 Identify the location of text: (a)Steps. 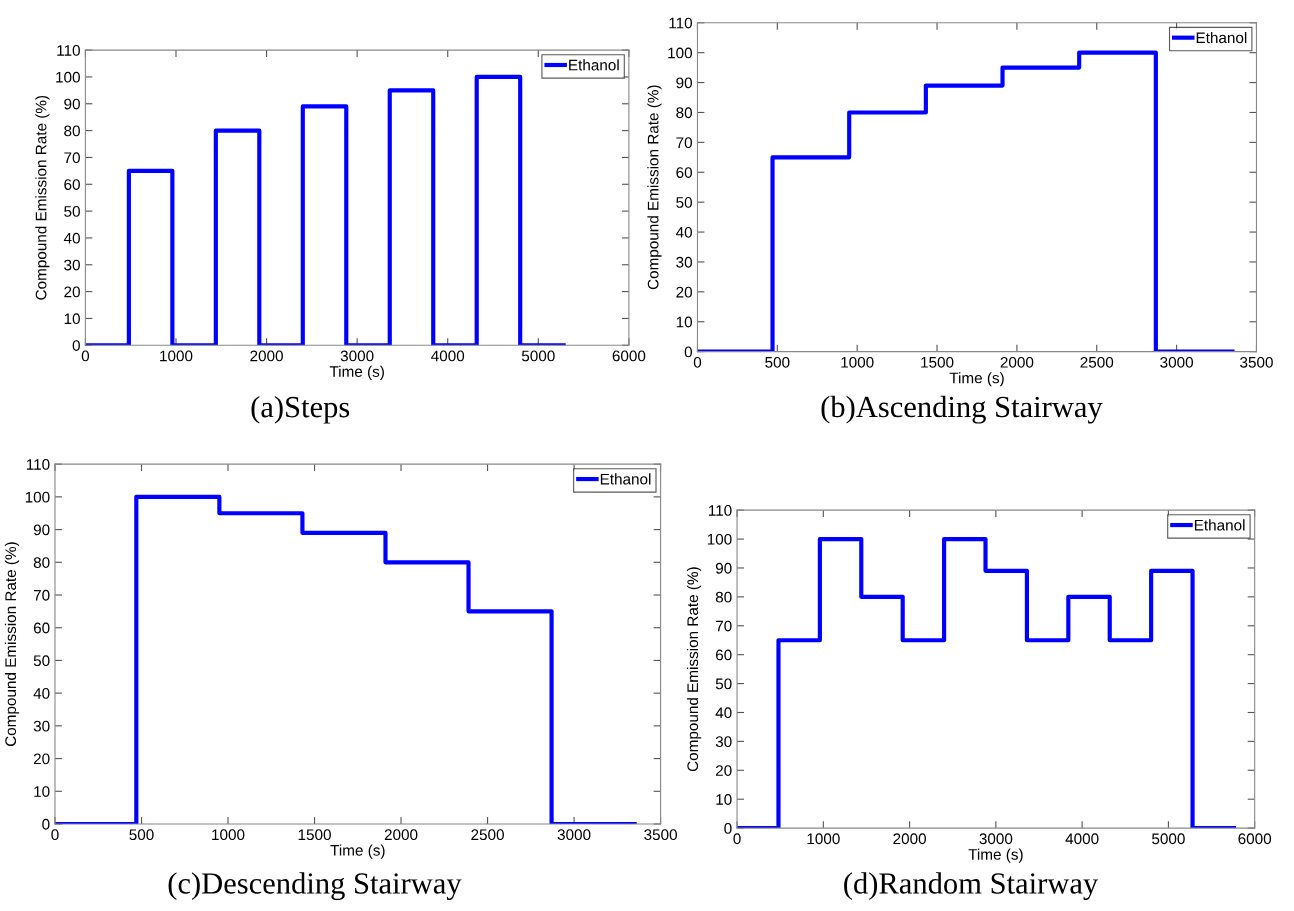
(300, 409).